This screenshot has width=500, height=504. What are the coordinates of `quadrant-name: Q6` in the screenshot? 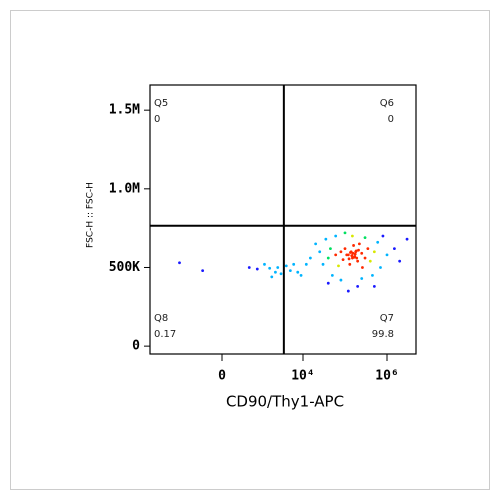 It's located at (387, 103).